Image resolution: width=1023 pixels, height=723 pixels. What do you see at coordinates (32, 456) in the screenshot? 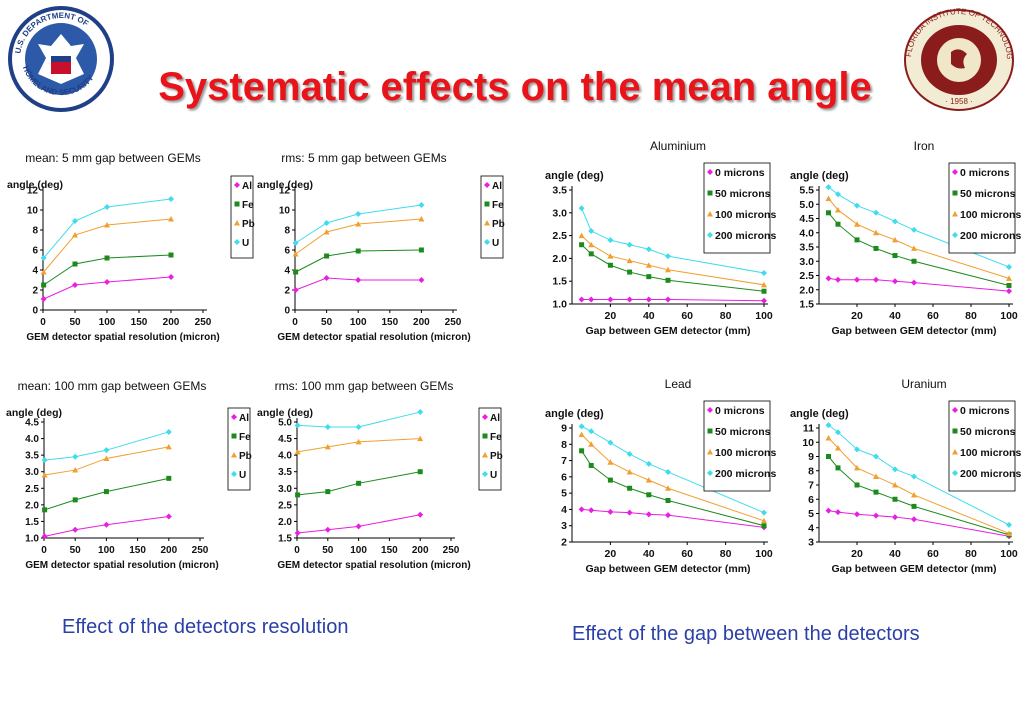
I see `y-tick-label: 3.5` at bounding box center [32, 456].